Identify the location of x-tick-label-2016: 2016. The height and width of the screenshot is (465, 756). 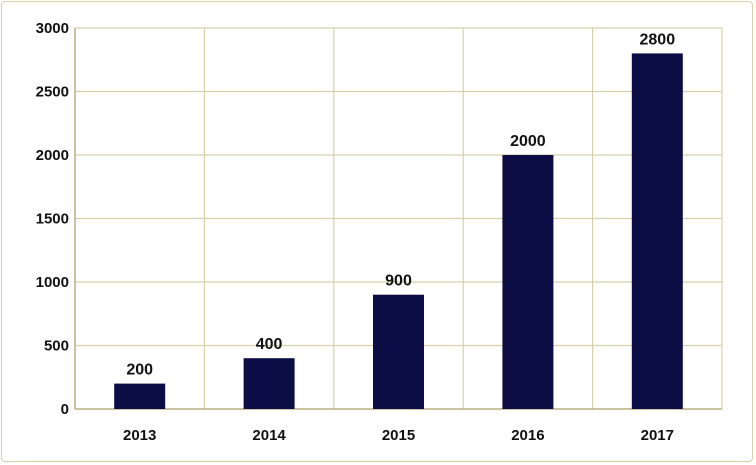
(527, 435).